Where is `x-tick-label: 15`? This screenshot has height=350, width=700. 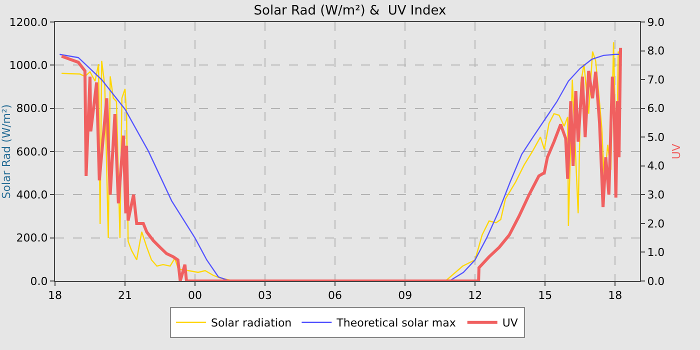 x-tick-label: 15 is located at coordinates (545, 295).